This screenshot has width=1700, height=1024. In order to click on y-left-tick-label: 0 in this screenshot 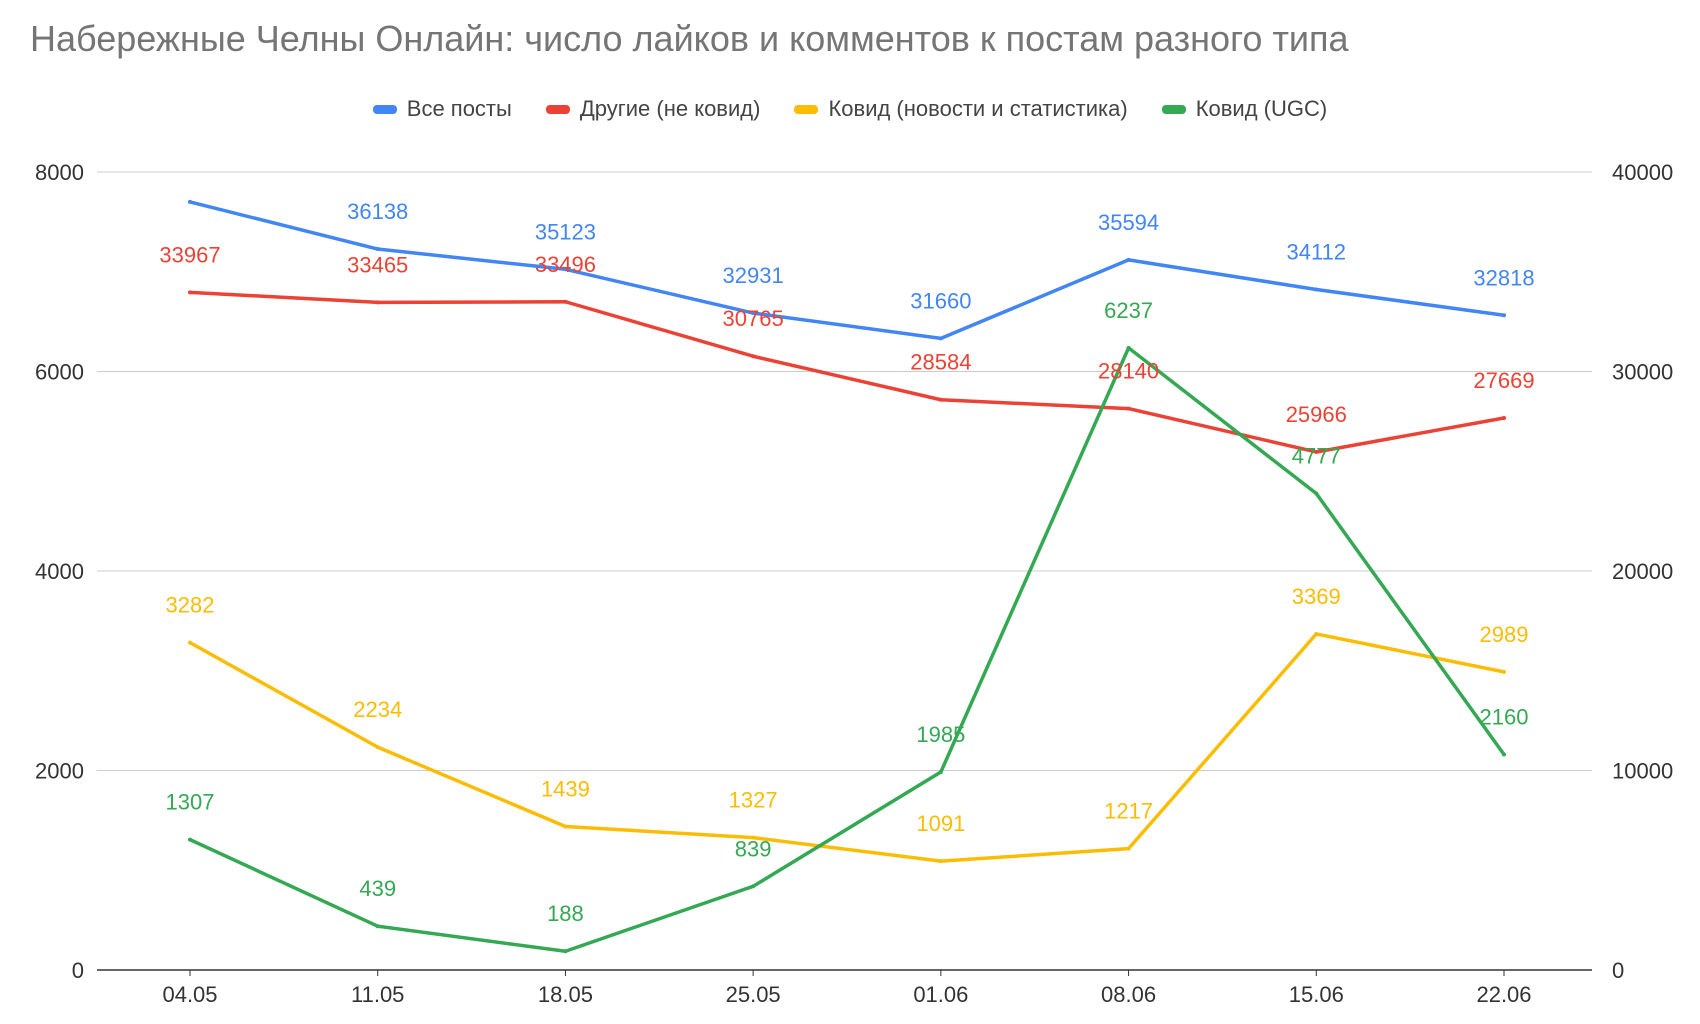, I will do `click(78, 970)`.